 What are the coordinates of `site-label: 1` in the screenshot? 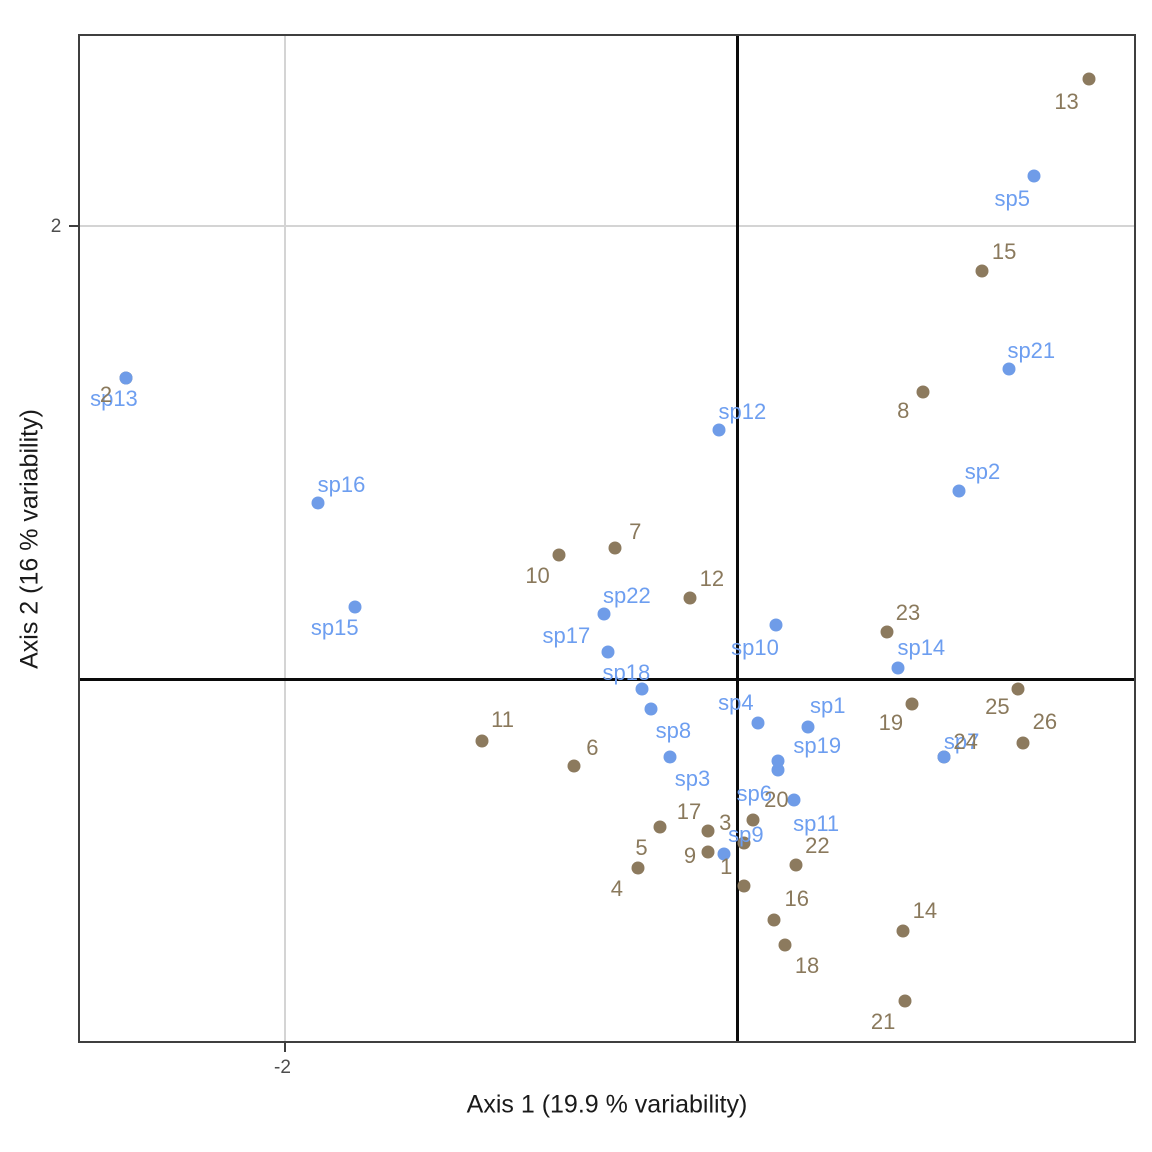 It's located at (726, 866).